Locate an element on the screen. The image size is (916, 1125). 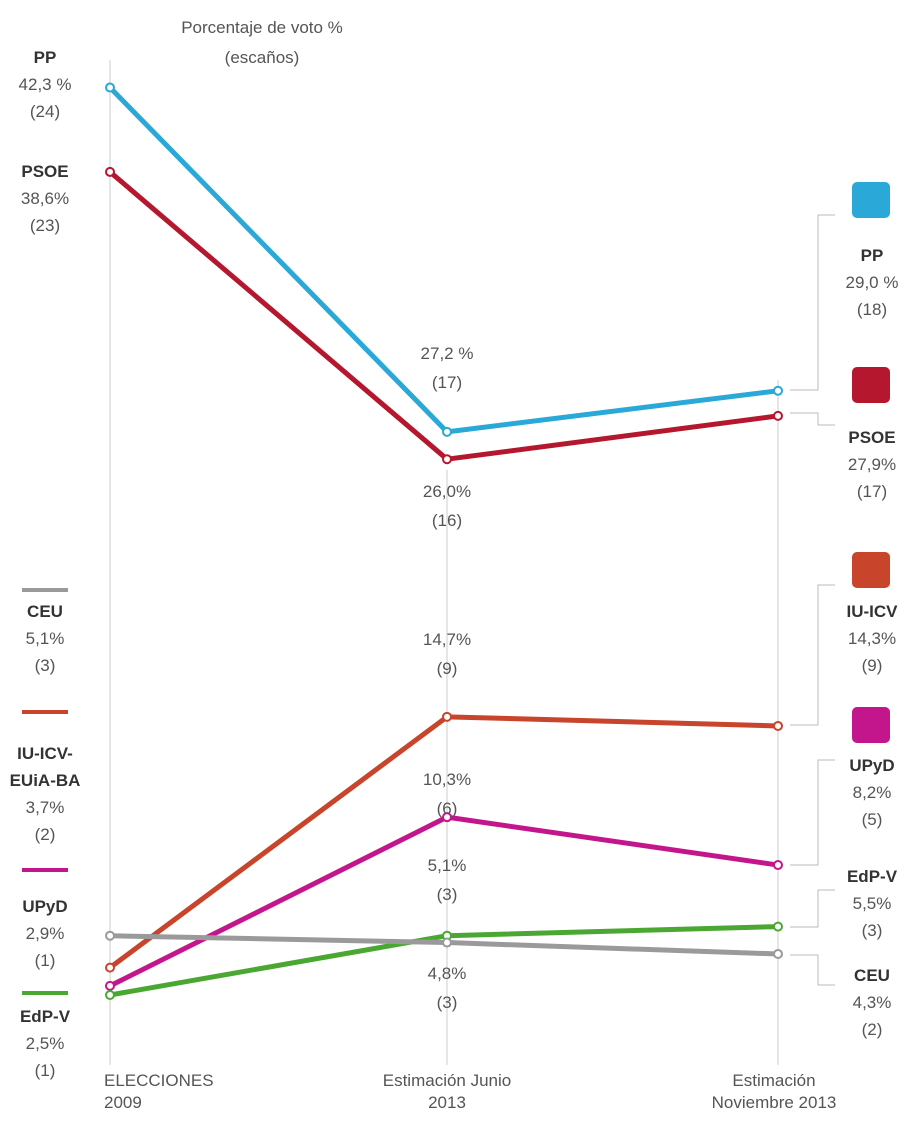
value-label: 8,2% is located at coordinates (872, 792).